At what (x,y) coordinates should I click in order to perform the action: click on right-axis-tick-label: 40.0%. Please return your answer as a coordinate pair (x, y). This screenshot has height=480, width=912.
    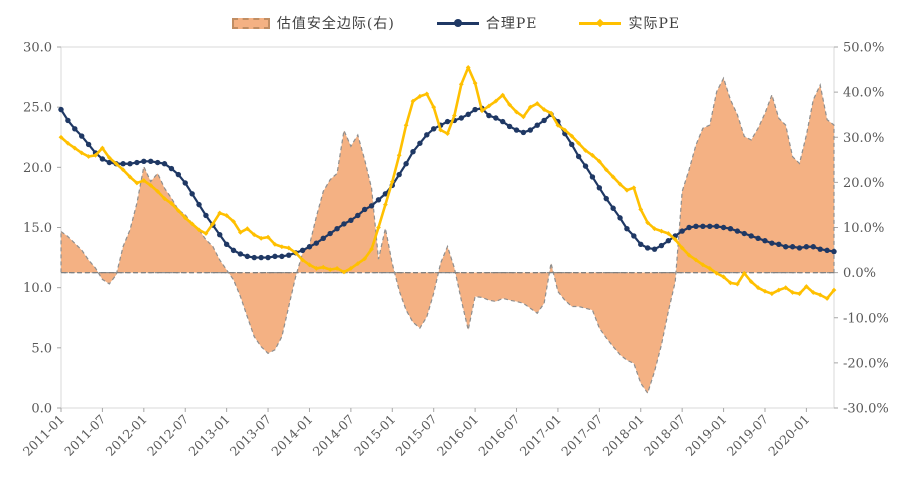
    Looking at the image, I should click on (863, 93).